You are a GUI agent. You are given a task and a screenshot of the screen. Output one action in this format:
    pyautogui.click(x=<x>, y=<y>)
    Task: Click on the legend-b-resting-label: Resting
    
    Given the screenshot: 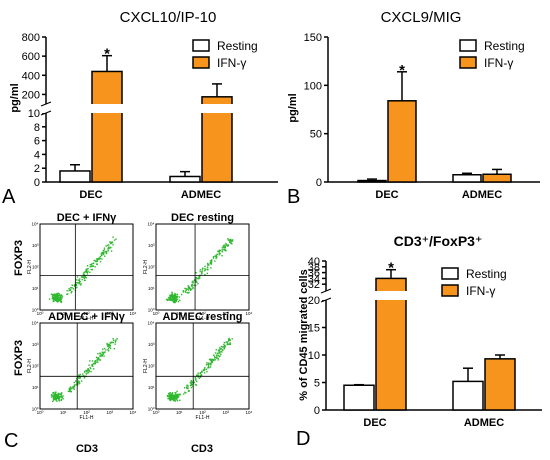 What is the action you would take?
    pyautogui.click(x=504, y=46)
    